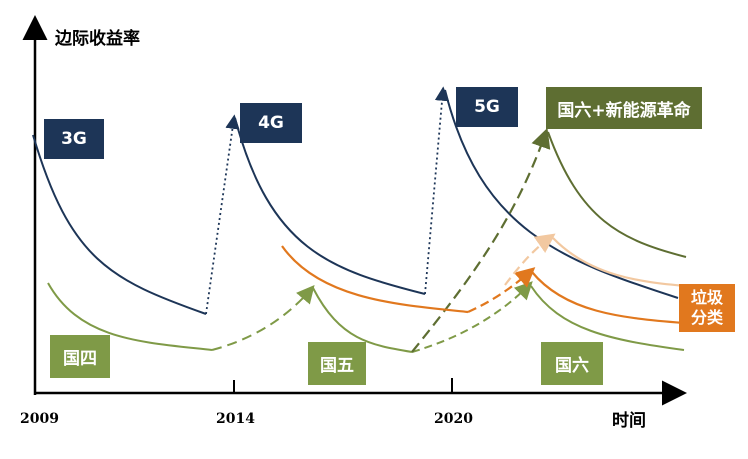  What do you see at coordinates (80, 356) in the screenshot?
I see `label-guo4: 国四` at bounding box center [80, 356].